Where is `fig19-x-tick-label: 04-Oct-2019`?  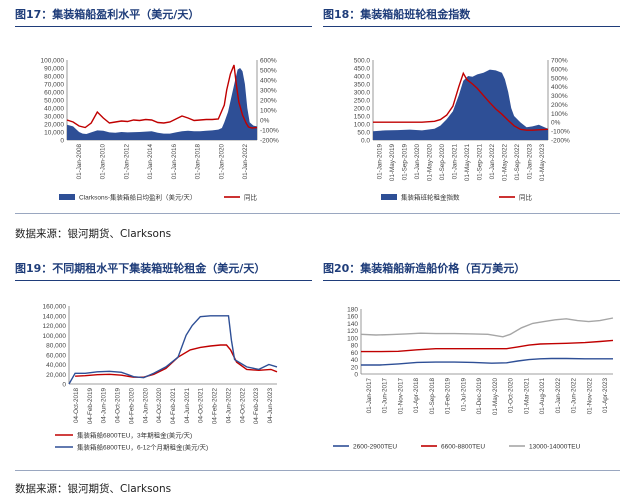
fig19-x-tick-label: 04-Oct-2019 is located at coordinates (118, 405).